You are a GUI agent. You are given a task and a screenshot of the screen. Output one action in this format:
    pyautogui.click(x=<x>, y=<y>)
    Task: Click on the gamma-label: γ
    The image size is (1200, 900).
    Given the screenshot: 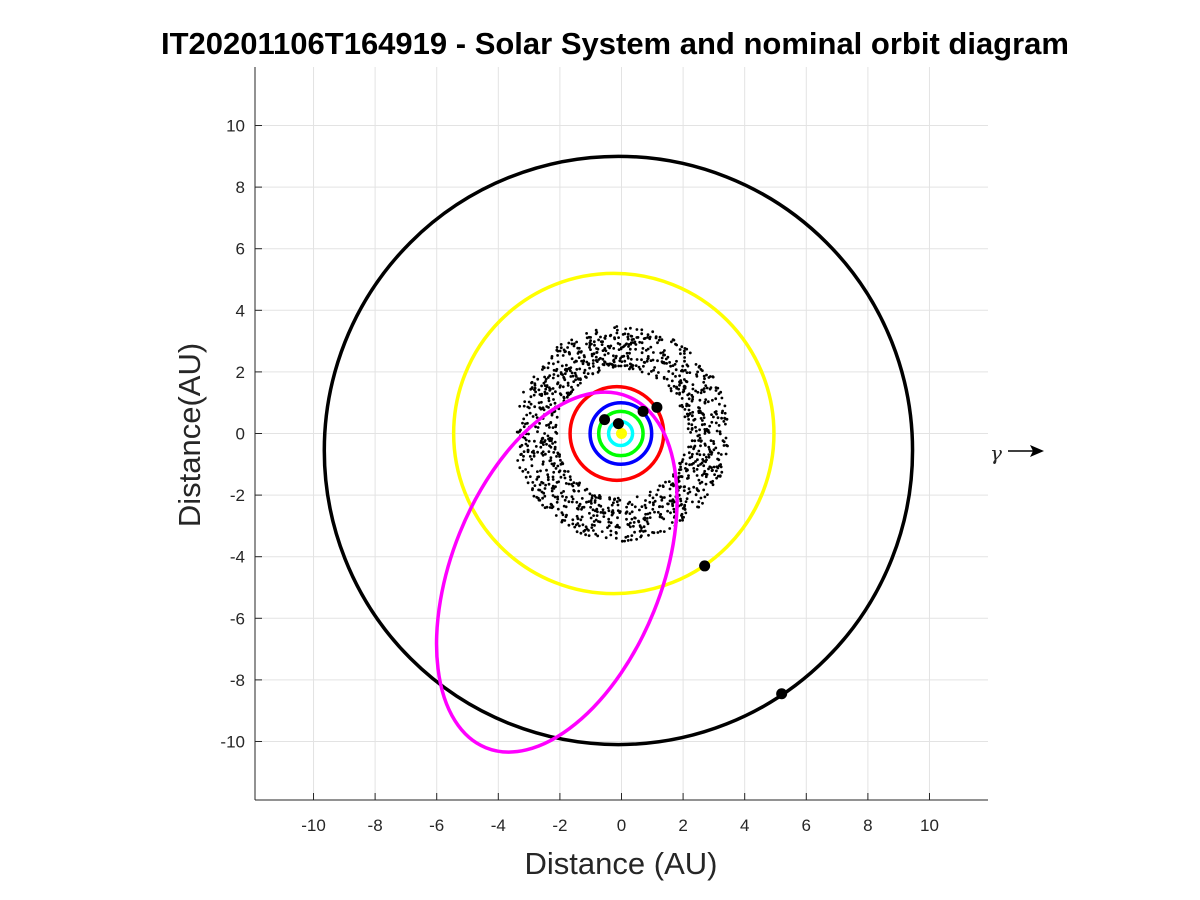 What is the action you would take?
    pyautogui.click(x=996, y=453)
    